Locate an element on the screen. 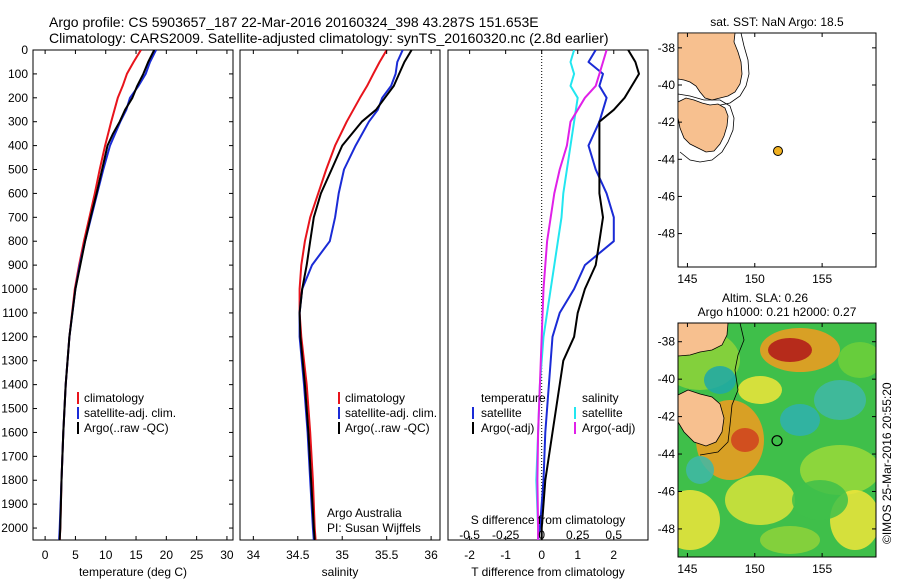 This screenshot has height=580, width=900. depth-tick-label: 1900 is located at coordinates (14, 504).